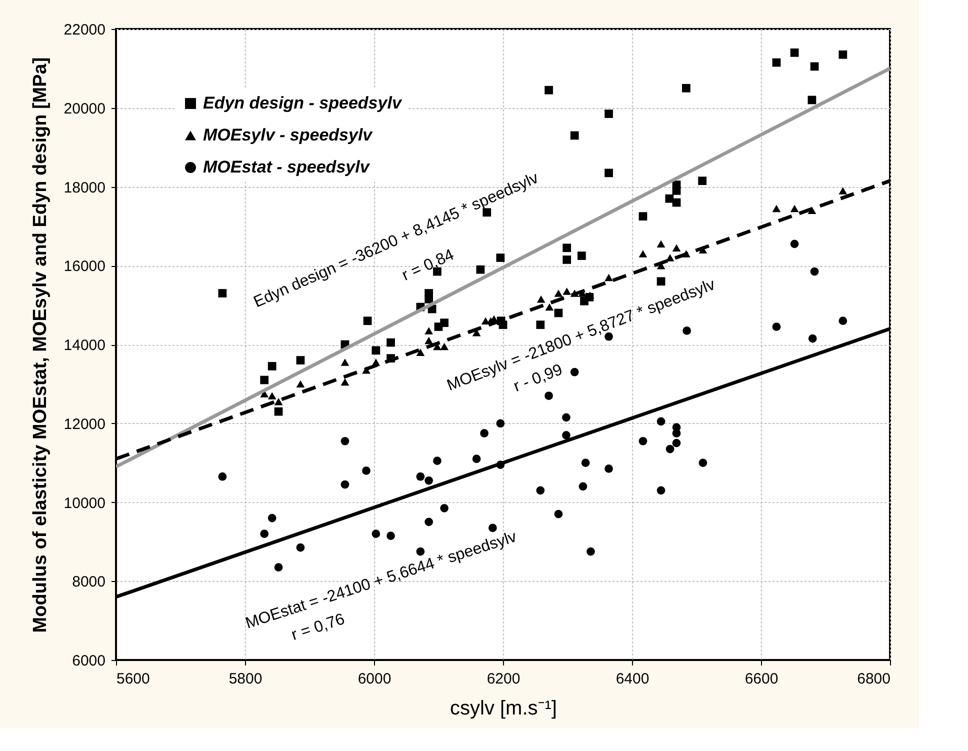 The height and width of the screenshot is (751, 968). Describe the element at coordinates (287, 167) in the screenshot. I see `legend-label: MOEstat - speedsylv` at that location.